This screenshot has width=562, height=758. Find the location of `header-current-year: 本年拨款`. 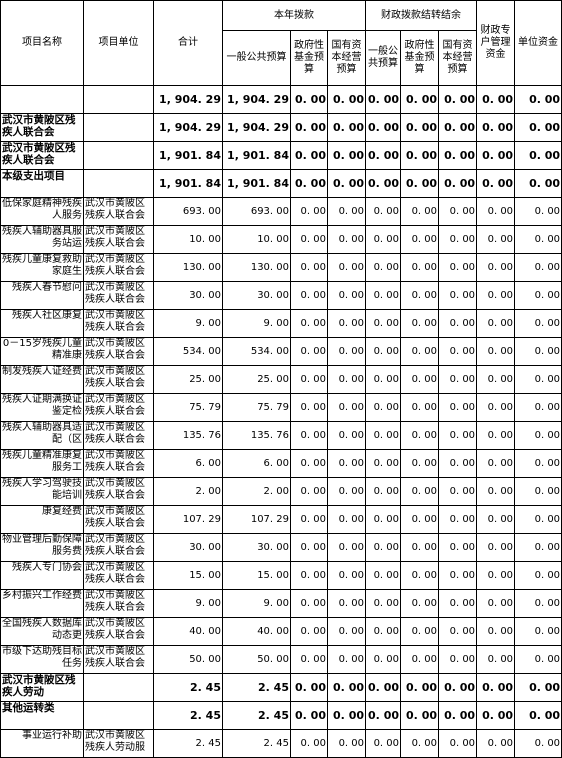

header-current-year: 本年拨款 is located at coordinates (294, 15).